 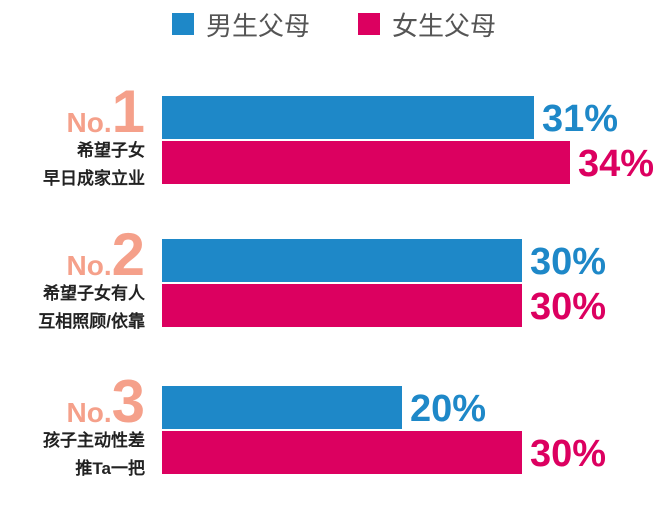 I want to click on legend-label-1: 男生父母, so click(x=258, y=26).